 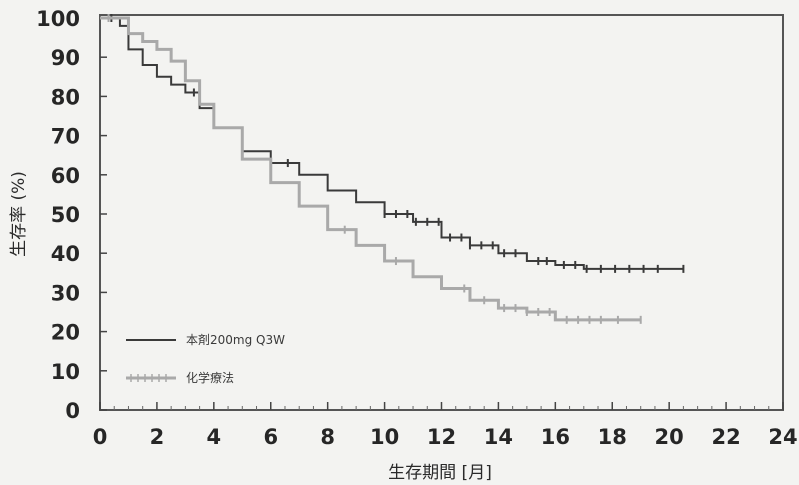 I want to click on x-tick-label: 6, so click(x=270, y=437).